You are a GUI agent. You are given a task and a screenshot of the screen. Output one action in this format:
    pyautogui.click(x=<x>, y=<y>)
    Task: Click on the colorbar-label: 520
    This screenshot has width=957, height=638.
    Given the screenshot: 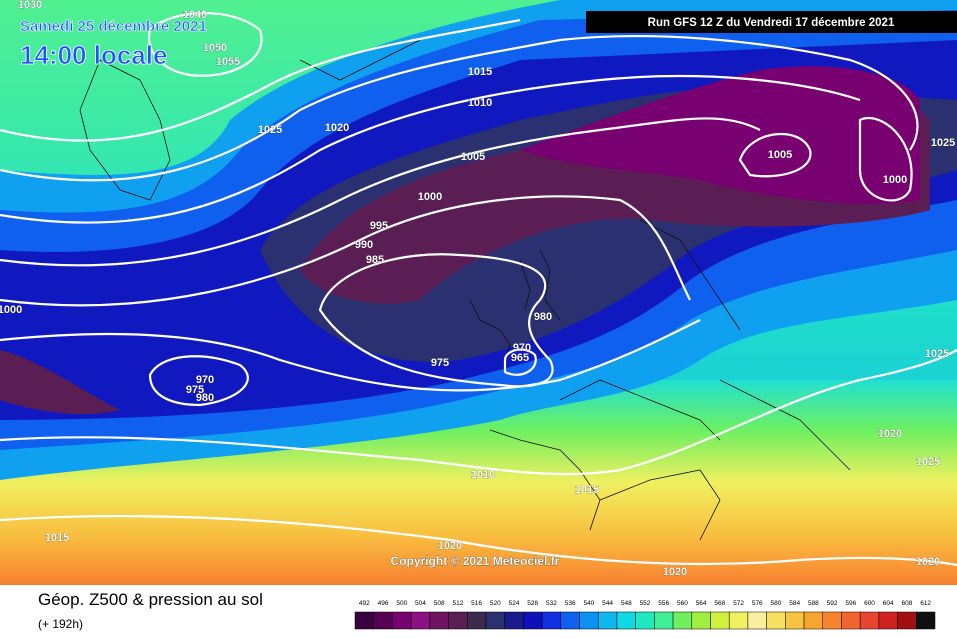 What is the action you would take?
    pyautogui.click(x=495, y=603)
    